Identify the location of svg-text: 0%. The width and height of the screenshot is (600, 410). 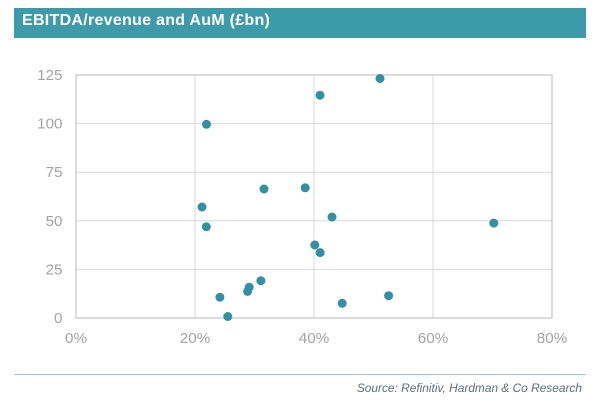
(76, 338).